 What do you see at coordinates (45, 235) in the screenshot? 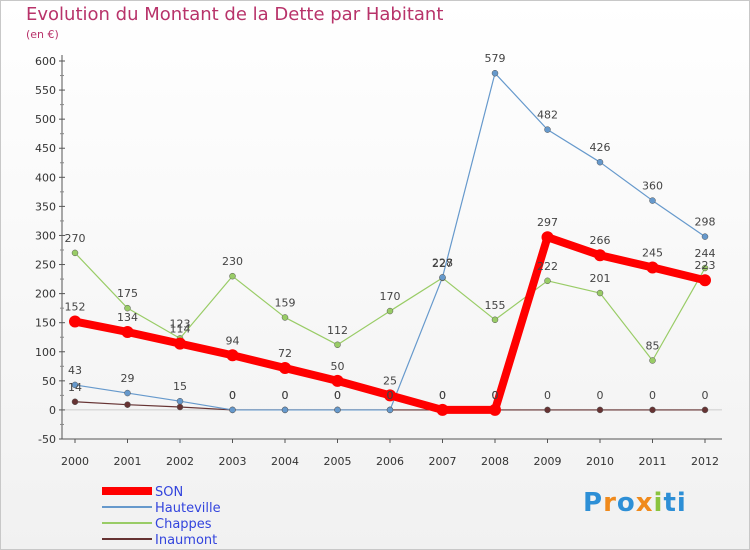
I see `y-tick-label: 300` at bounding box center [45, 235].